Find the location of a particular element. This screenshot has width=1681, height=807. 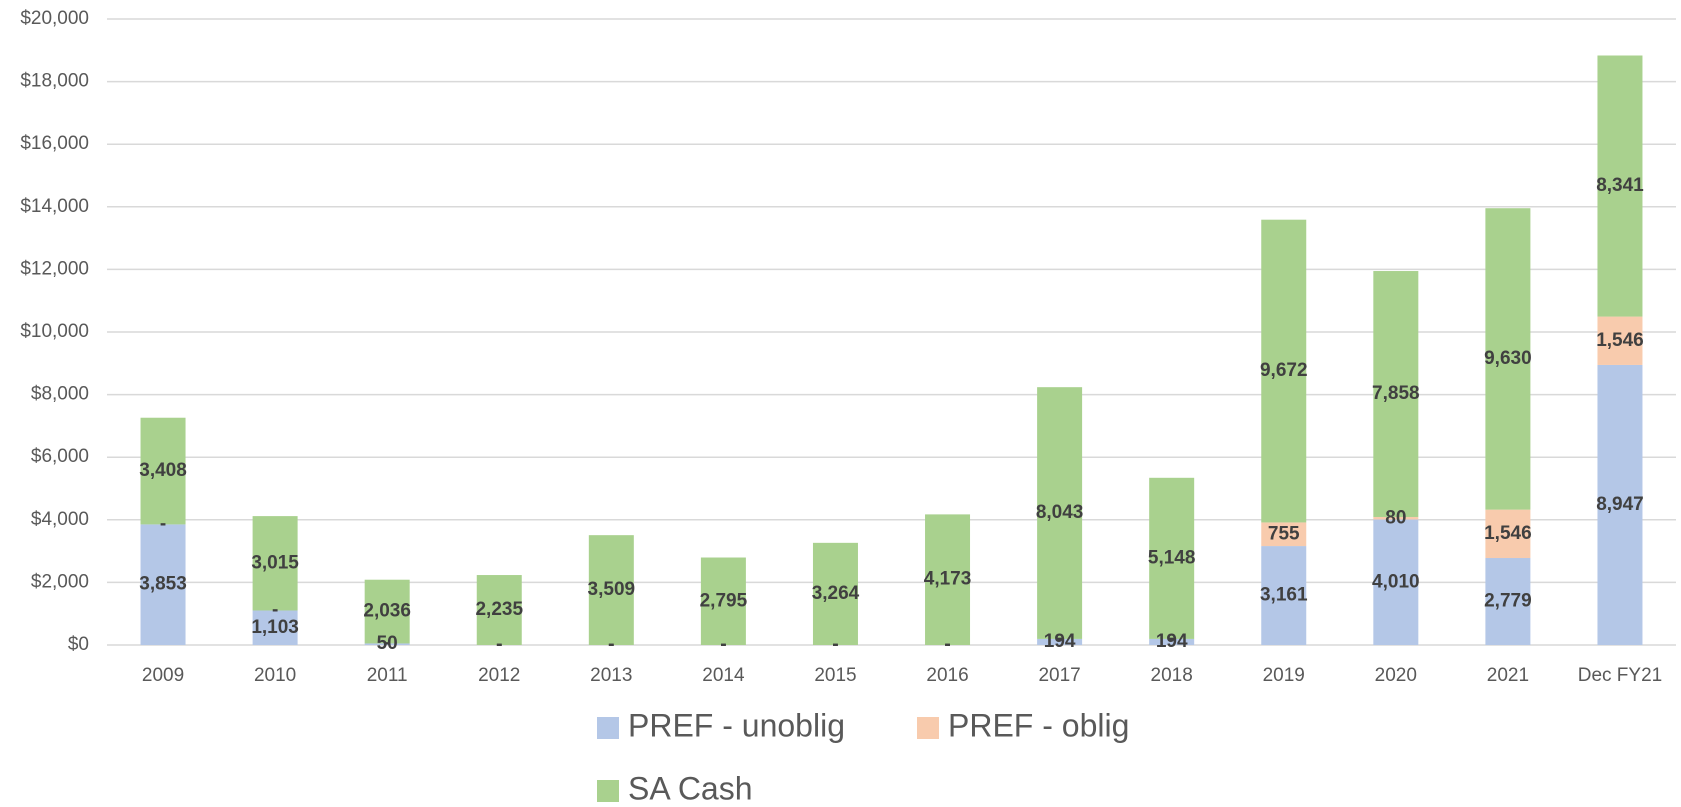

data-label: 8,341 is located at coordinates (1620, 185).